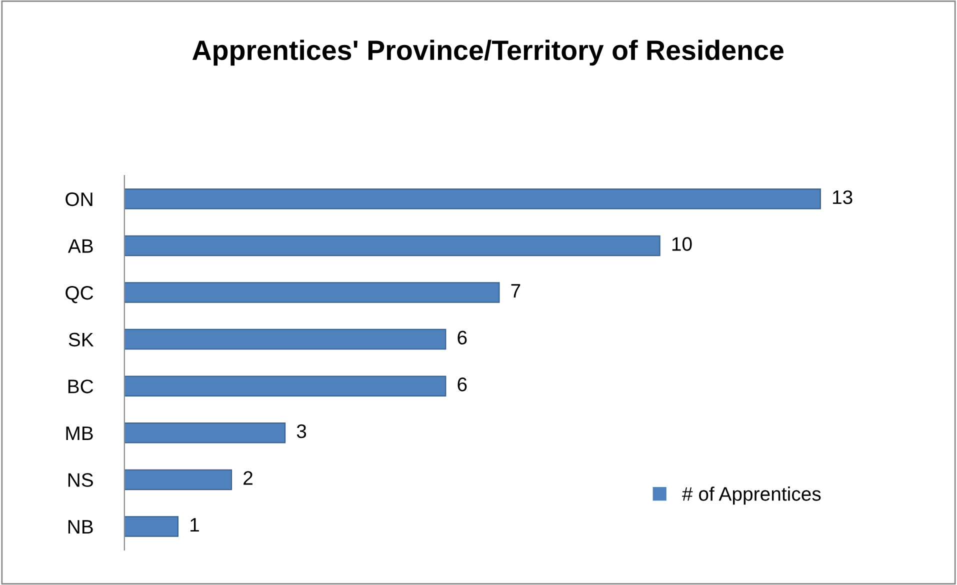 The image size is (957, 585). What do you see at coordinates (488, 53) in the screenshot?
I see `chart-title: Apprentices' Province/Territory of Residence` at bounding box center [488, 53].